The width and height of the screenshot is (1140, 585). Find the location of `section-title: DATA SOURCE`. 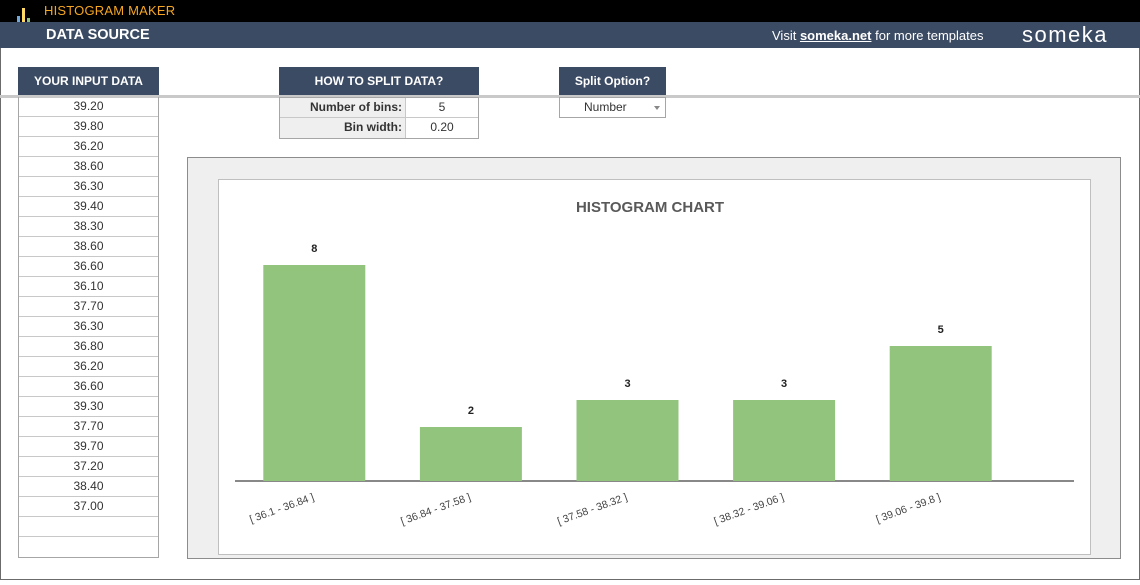

section-title: DATA SOURCE is located at coordinates (98, 35).